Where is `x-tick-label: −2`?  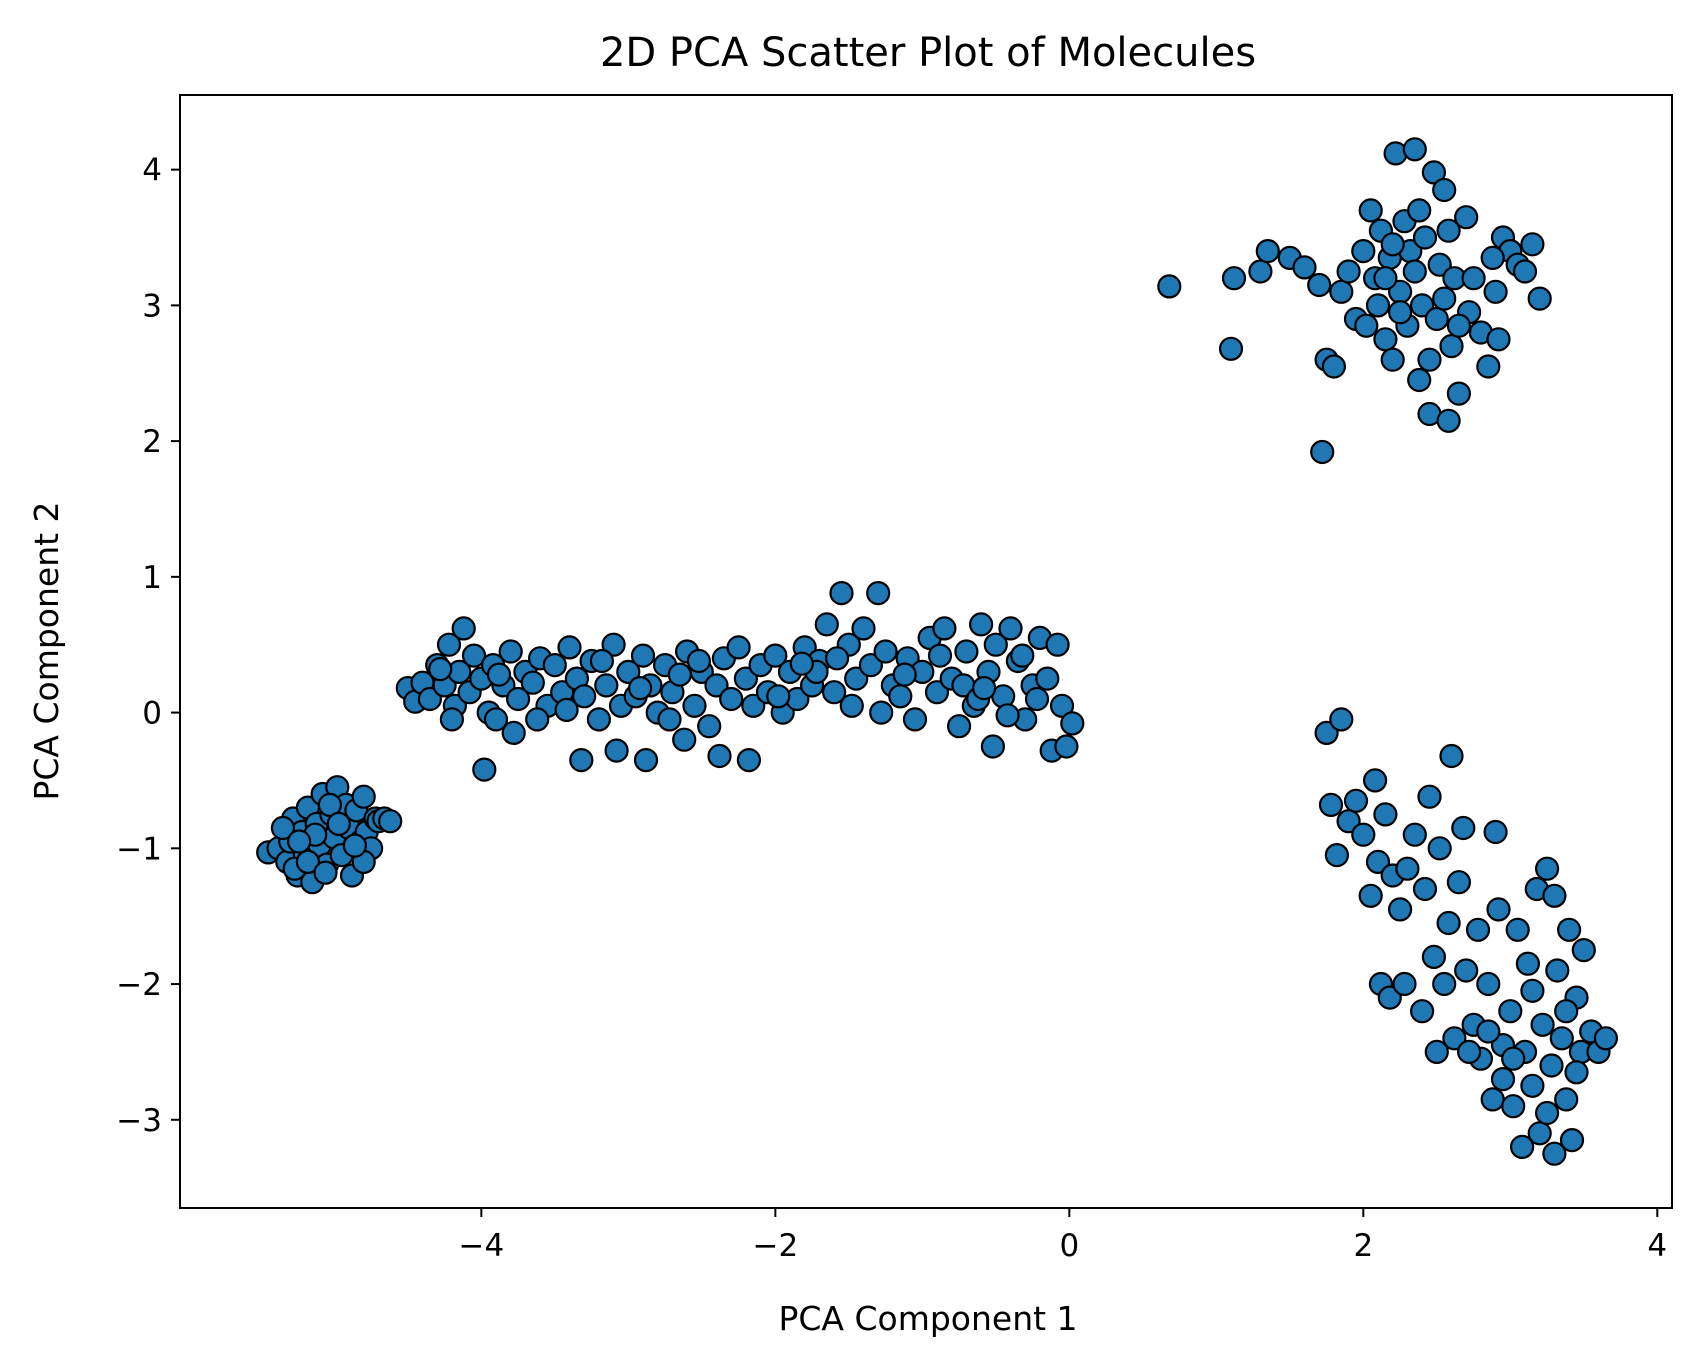
x-tick-label: −2 is located at coordinates (775, 1246).